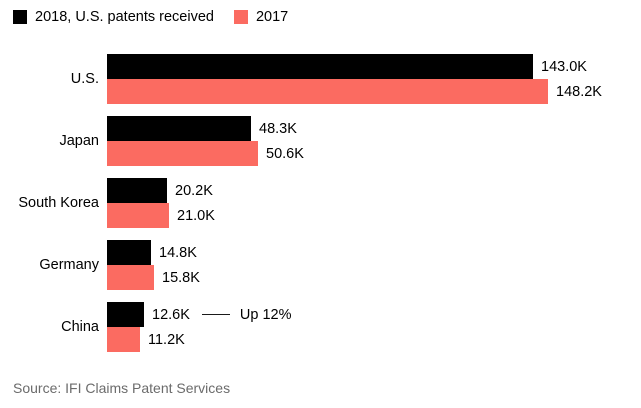 This screenshot has height=408, width=641. I want to click on bar-line-2017: 21.0K, so click(374, 215).